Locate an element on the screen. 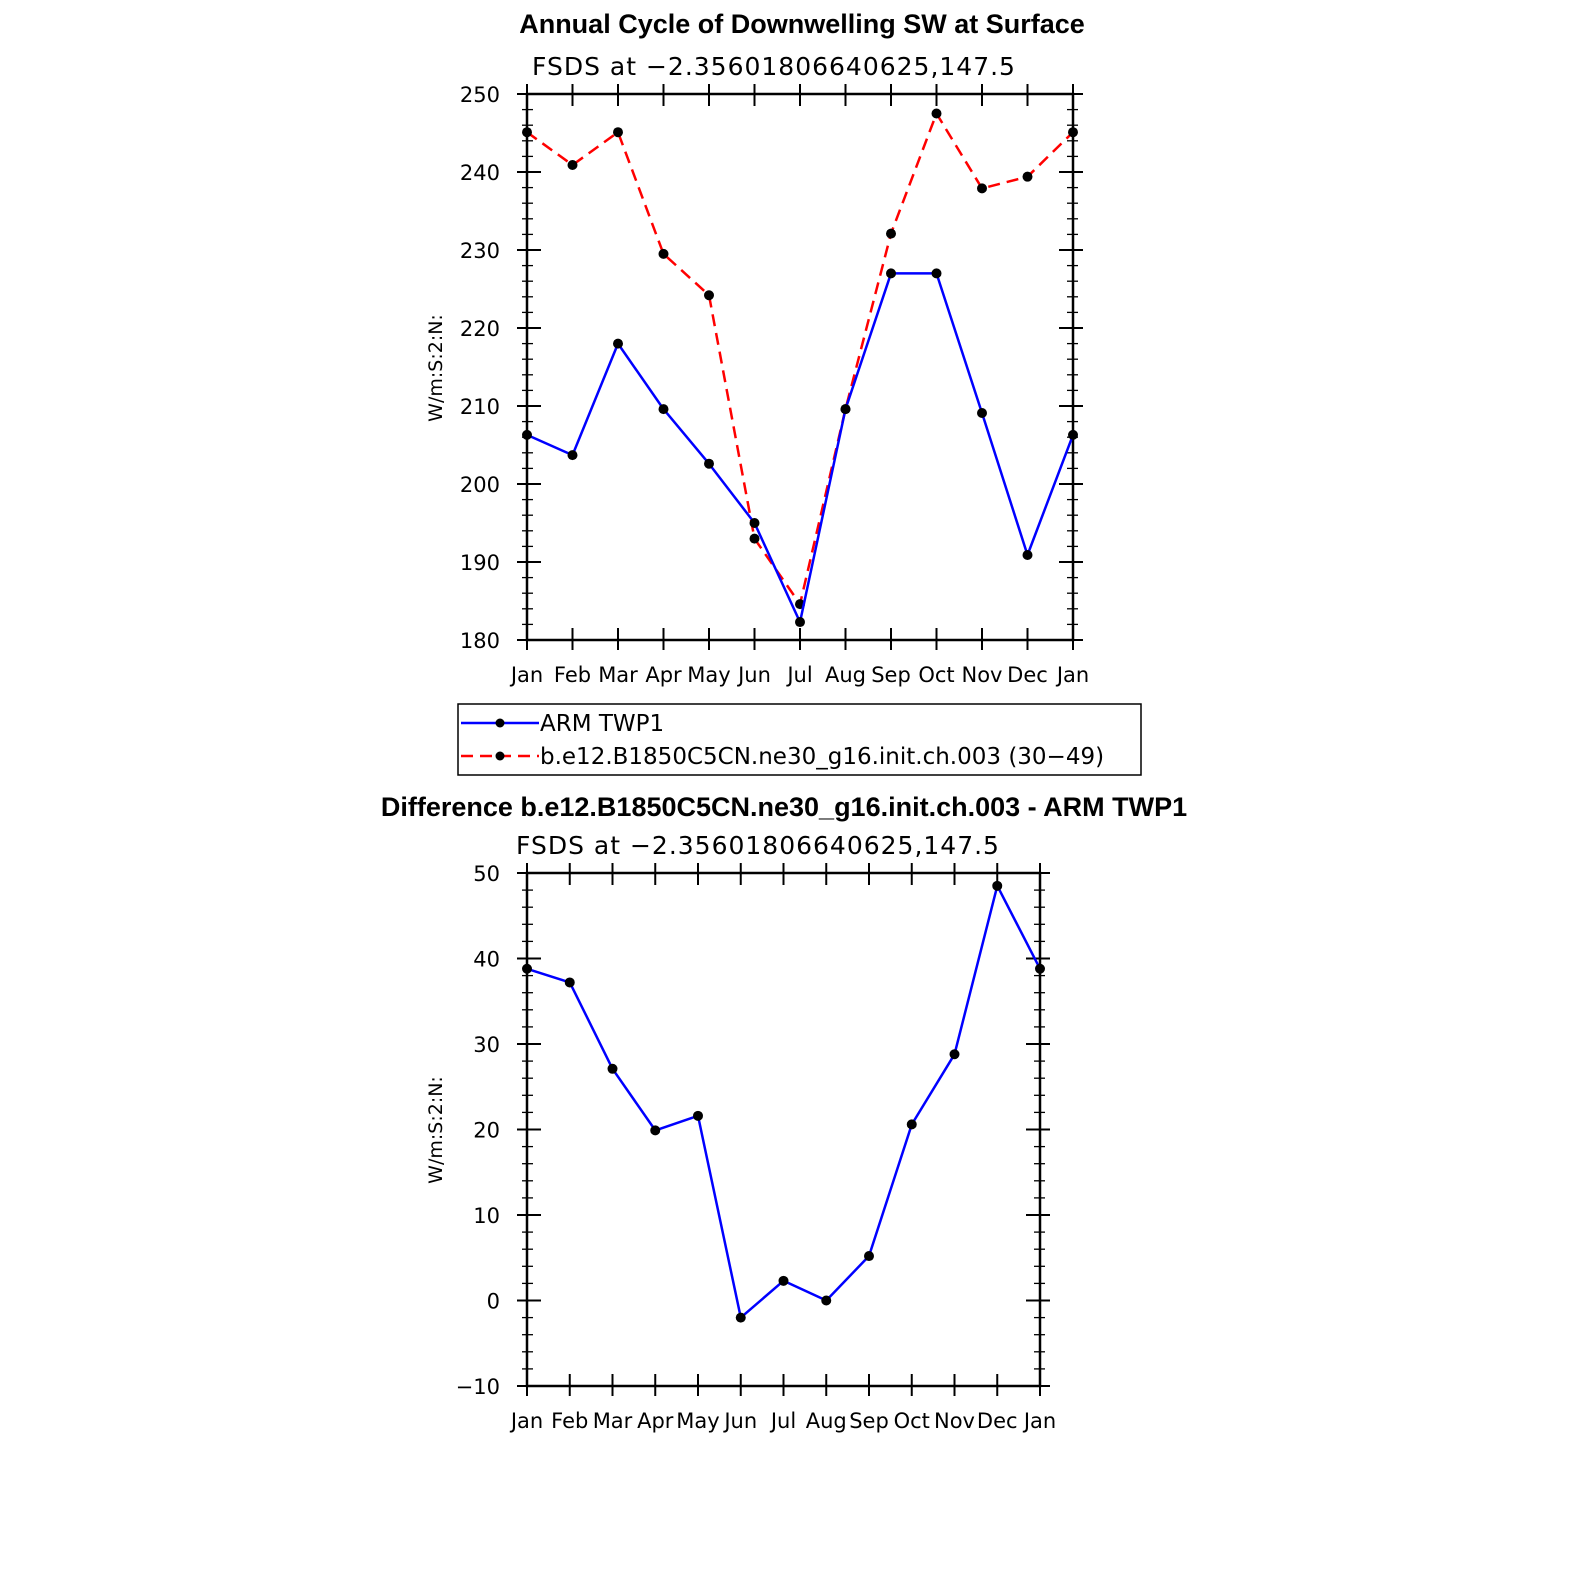 This screenshot has width=1574, height=1574. y-tick-label: 190 is located at coordinates (480, 563).